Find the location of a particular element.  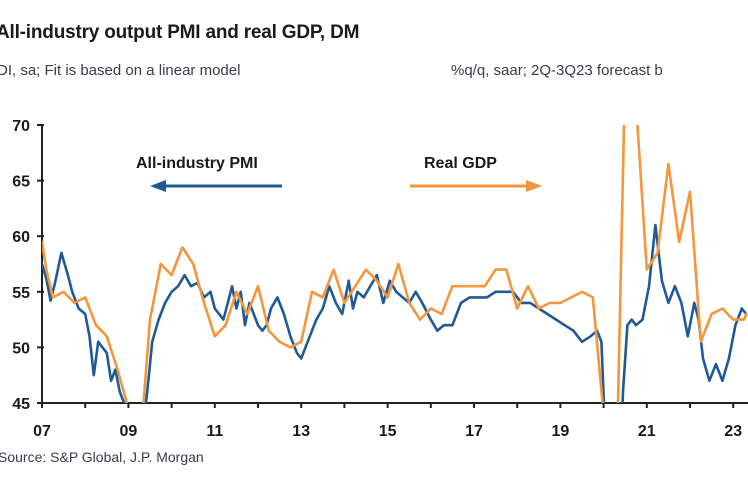

legend: All-industry PMI Real GDP is located at coordinates (339, 173).